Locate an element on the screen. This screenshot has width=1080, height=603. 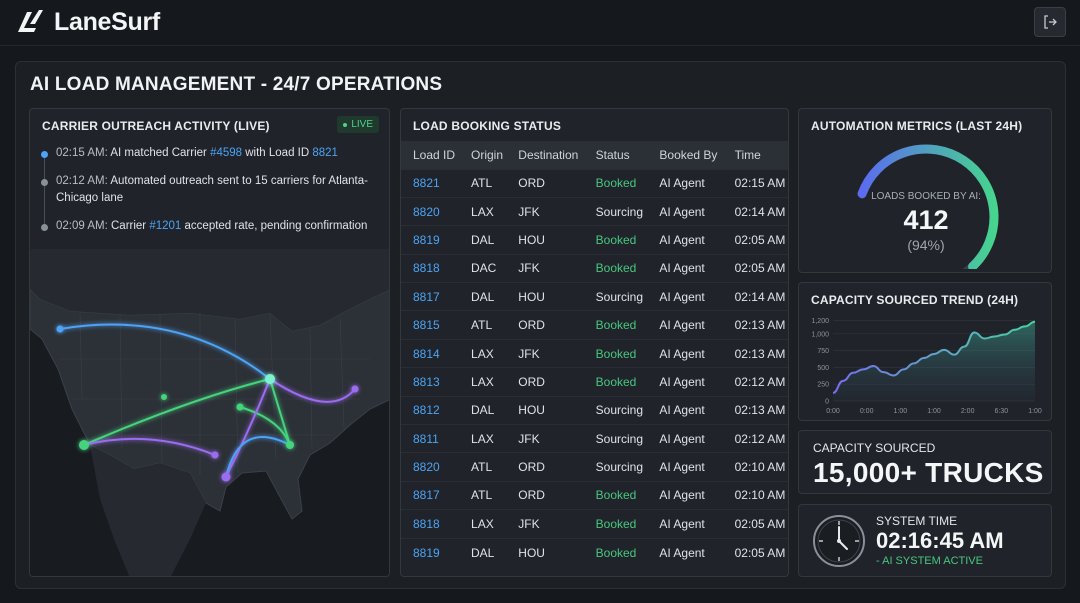
table-row: 8818 LAX JFK Booked AI Agent 02:05 AM is located at coordinates (594, 524).